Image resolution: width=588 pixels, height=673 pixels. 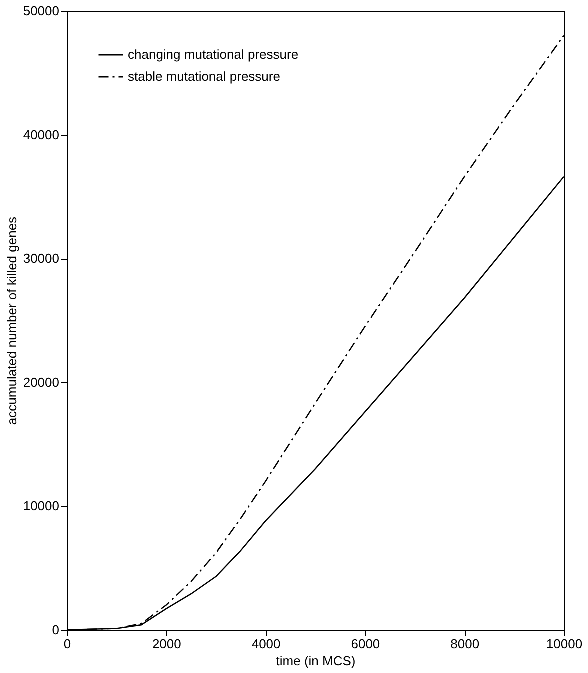 I want to click on y-tick-label: 50000, so click(x=41, y=11).